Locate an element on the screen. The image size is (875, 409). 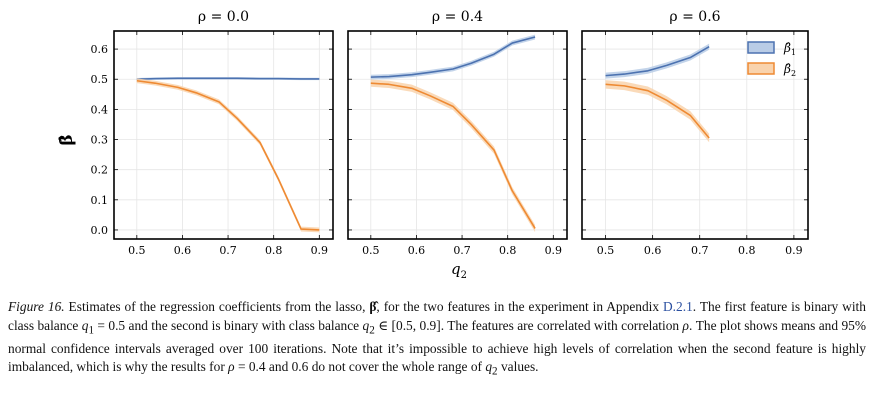
y-tick-label: 0.4 is located at coordinates (100, 109).